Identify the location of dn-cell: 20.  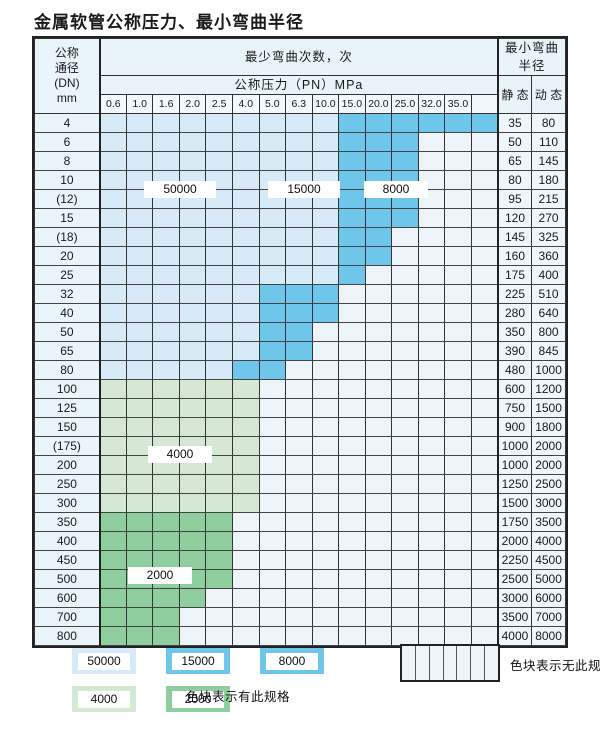
(67, 256).